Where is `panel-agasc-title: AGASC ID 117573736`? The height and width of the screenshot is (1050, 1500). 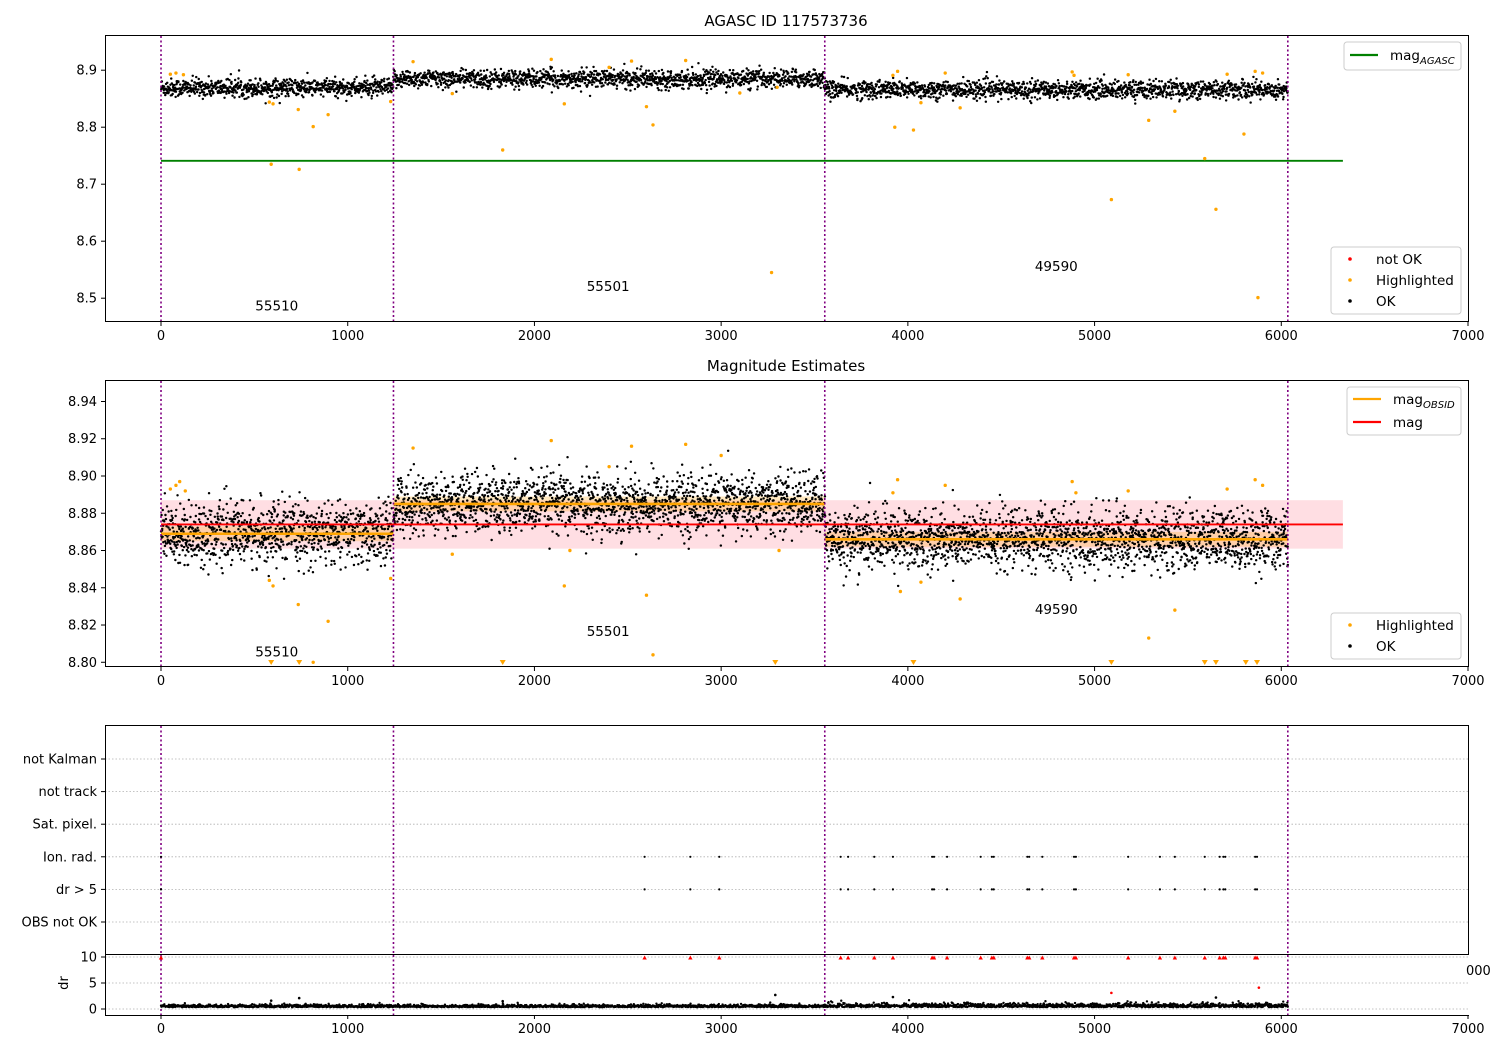 panel-agasc-title: AGASC ID 117573736 is located at coordinates (785, 21).